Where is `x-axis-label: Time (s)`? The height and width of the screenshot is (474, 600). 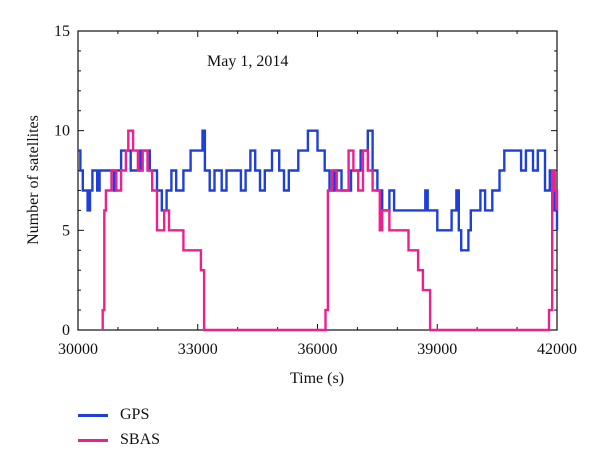 x-axis-label: Time (s) is located at coordinates (317, 378).